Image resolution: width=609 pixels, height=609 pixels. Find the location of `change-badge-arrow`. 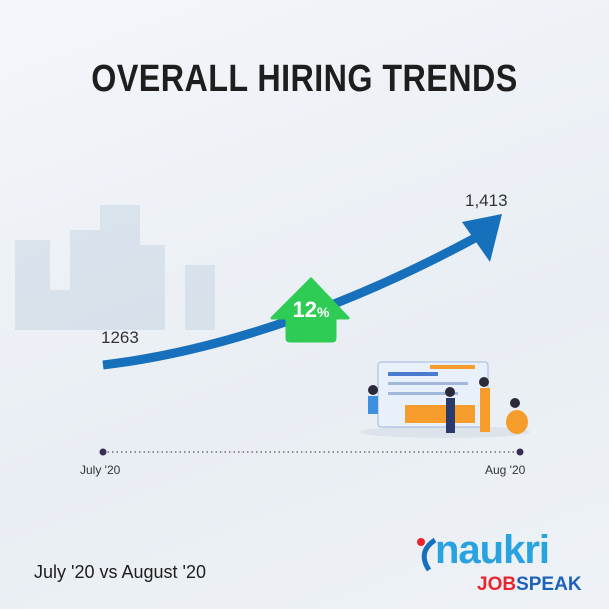

change-badge-arrow is located at coordinates (310, 310).